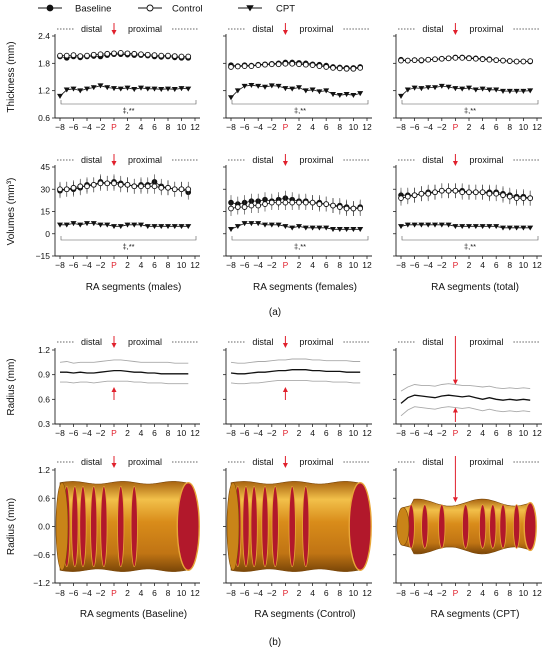 The image size is (550, 652). Describe the element at coordinates (312, 265) in the screenshot. I see `x-tick-label: 4` at that location.